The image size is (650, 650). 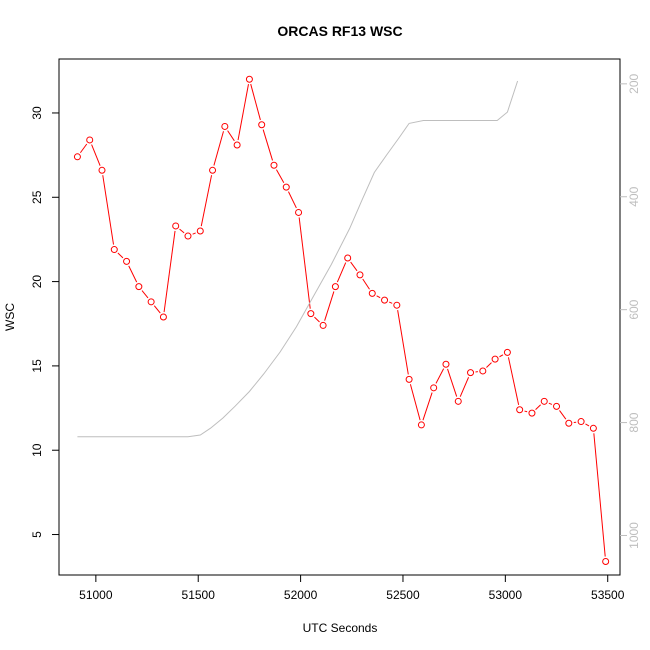 What do you see at coordinates (339, 31) in the screenshot?
I see `chart-title: ORCAS RF13 WSC` at bounding box center [339, 31].